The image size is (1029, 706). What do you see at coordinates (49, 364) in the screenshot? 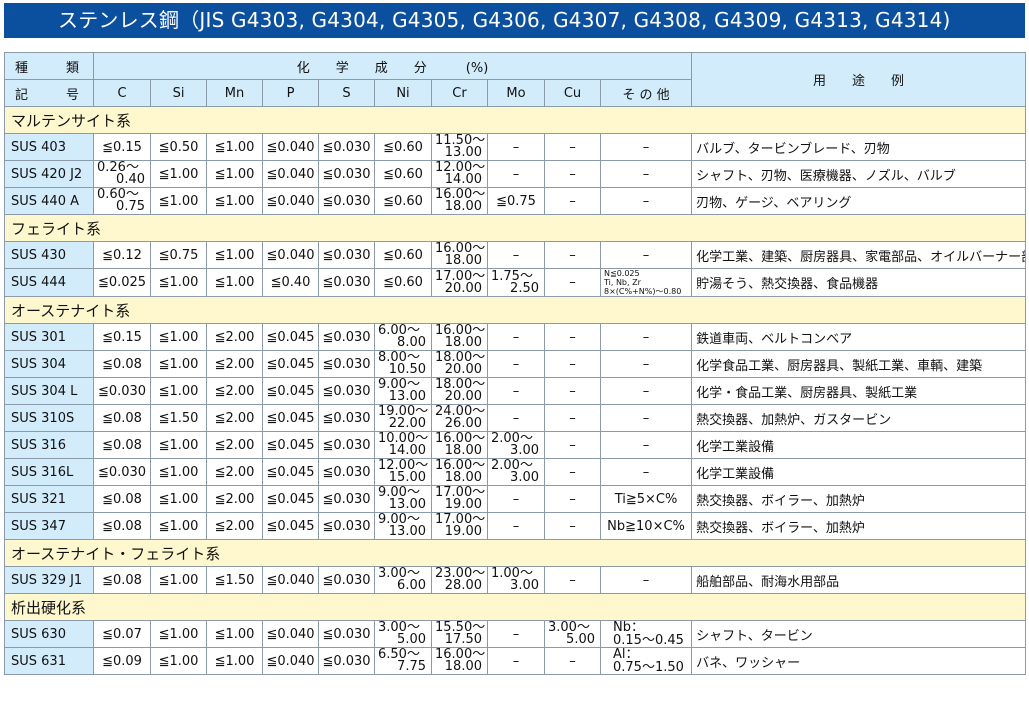
I see `grade-cell: SUS 304` at bounding box center [49, 364].